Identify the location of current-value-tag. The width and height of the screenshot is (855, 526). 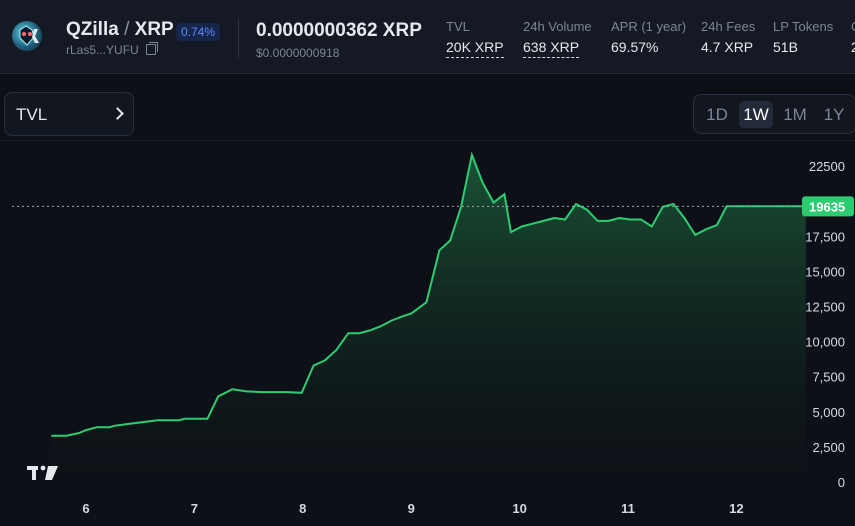
(828, 206).